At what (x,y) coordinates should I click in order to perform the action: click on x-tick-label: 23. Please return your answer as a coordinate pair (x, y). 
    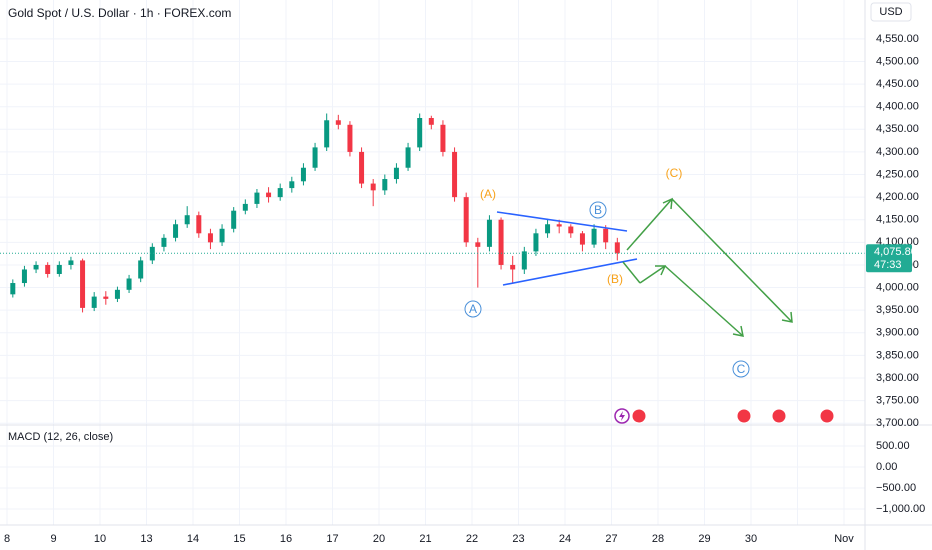
    Looking at the image, I should click on (518, 539).